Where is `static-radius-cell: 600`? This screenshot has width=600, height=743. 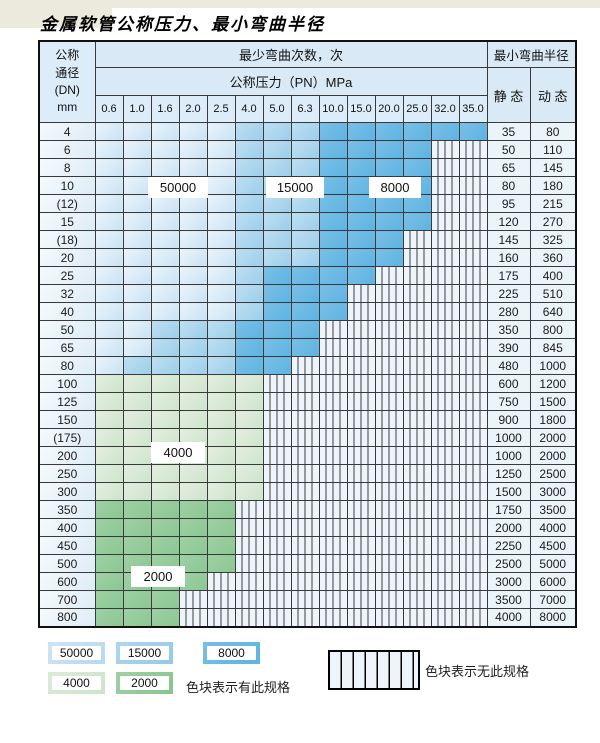 static-radius-cell: 600 is located at coordinates (508, 383).